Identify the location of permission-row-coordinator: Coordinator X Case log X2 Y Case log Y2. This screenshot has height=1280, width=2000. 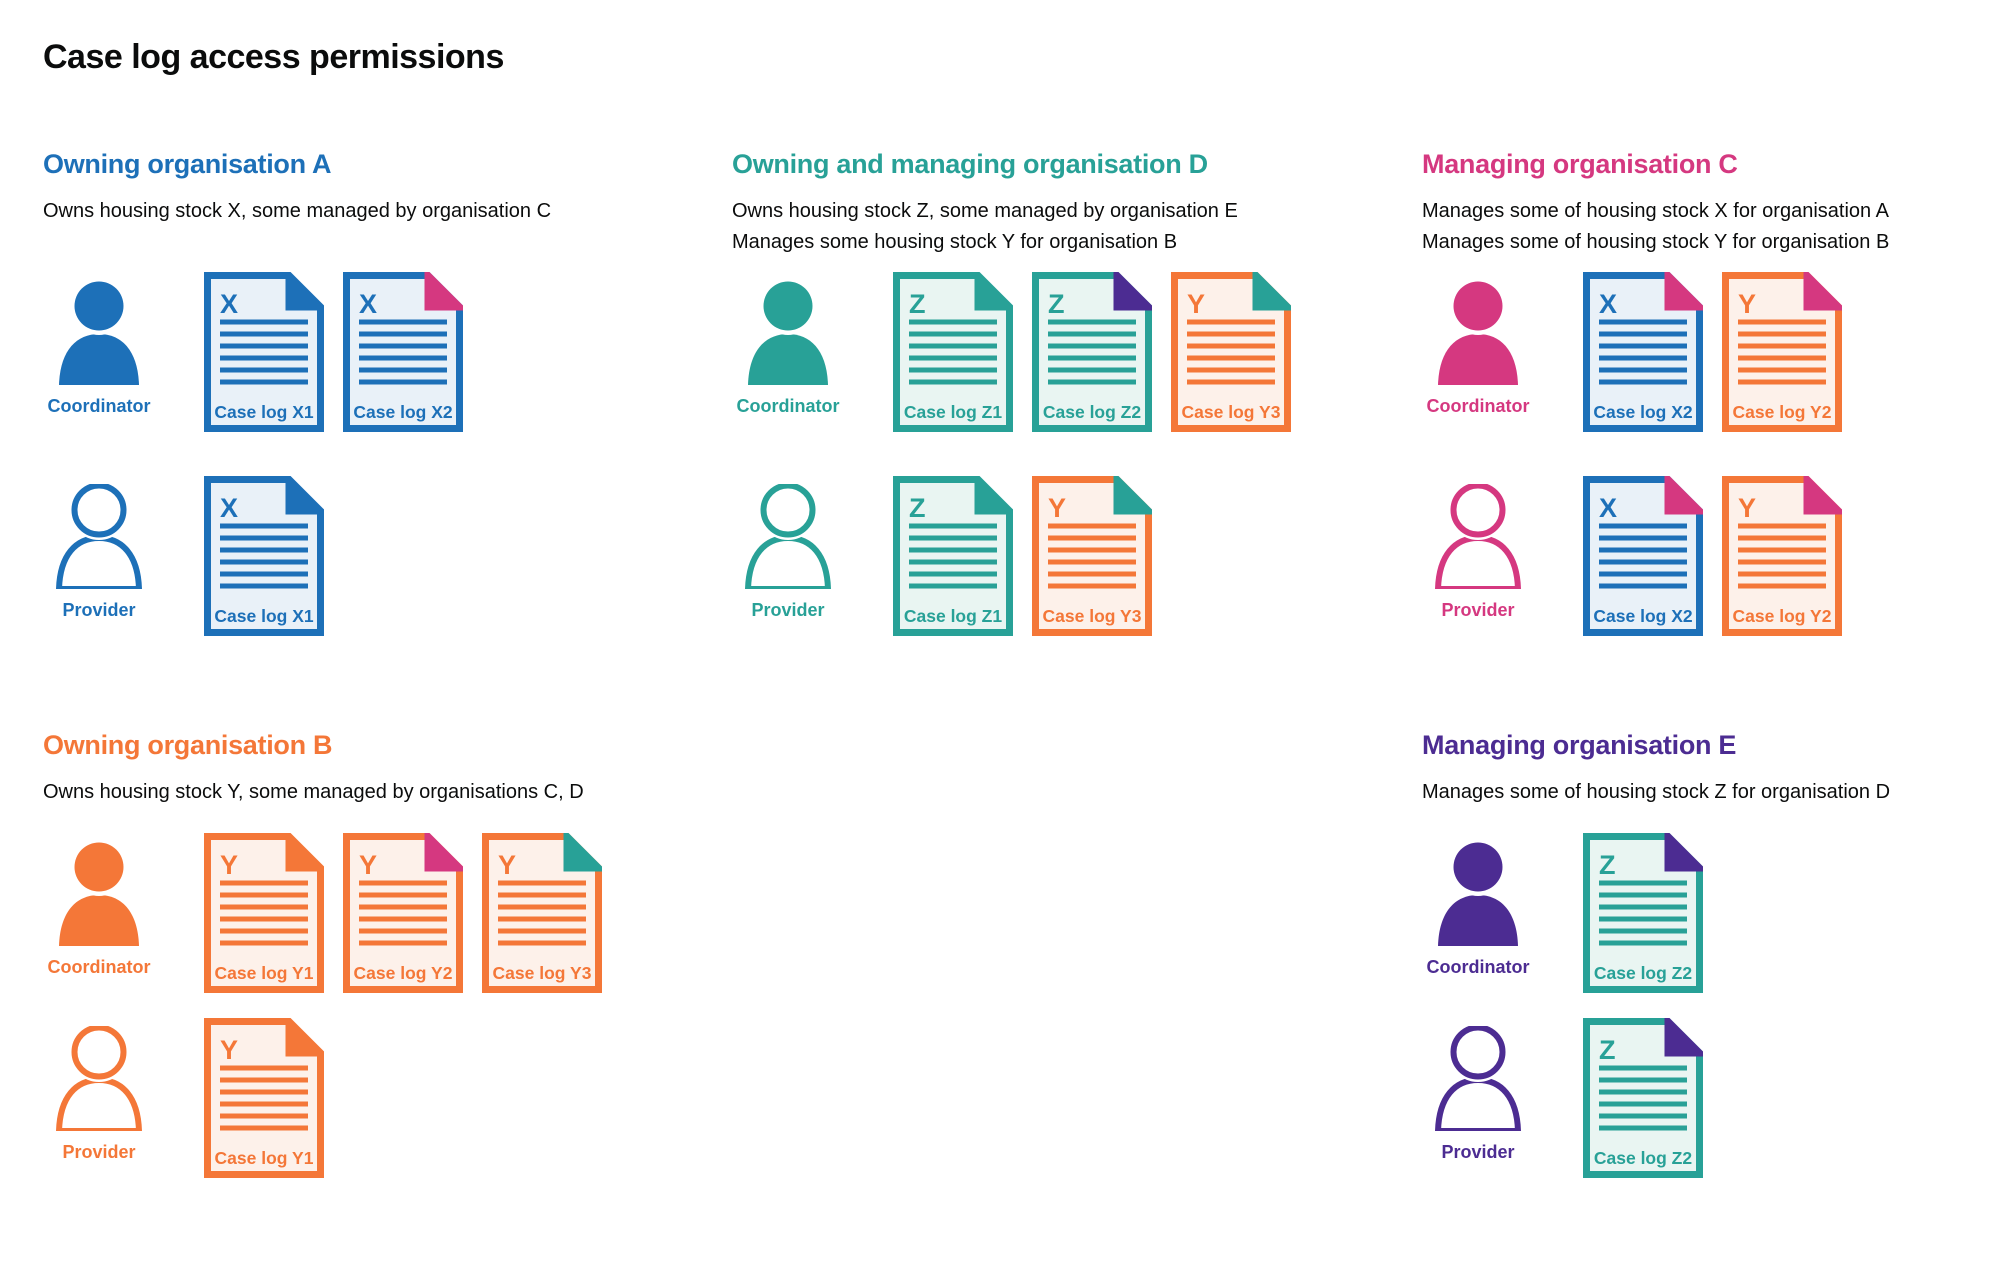
(1711, 355).